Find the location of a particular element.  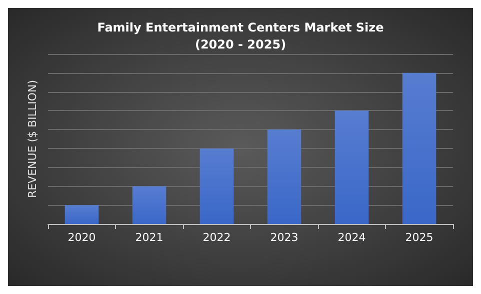

x-tick-label: 2024 is located at coordinates (352, 237).